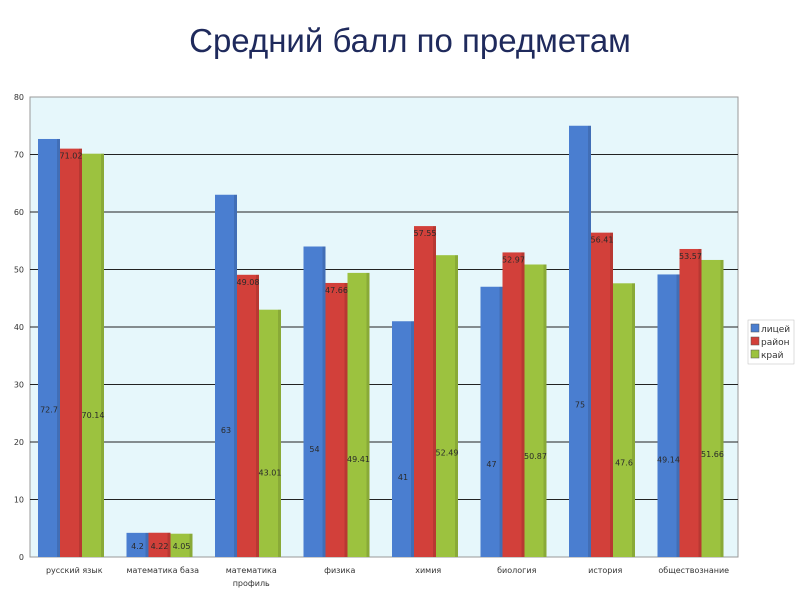 This screenshot has height=600, width=800. I want to click on data-label: 52.49, so click(447, 452).